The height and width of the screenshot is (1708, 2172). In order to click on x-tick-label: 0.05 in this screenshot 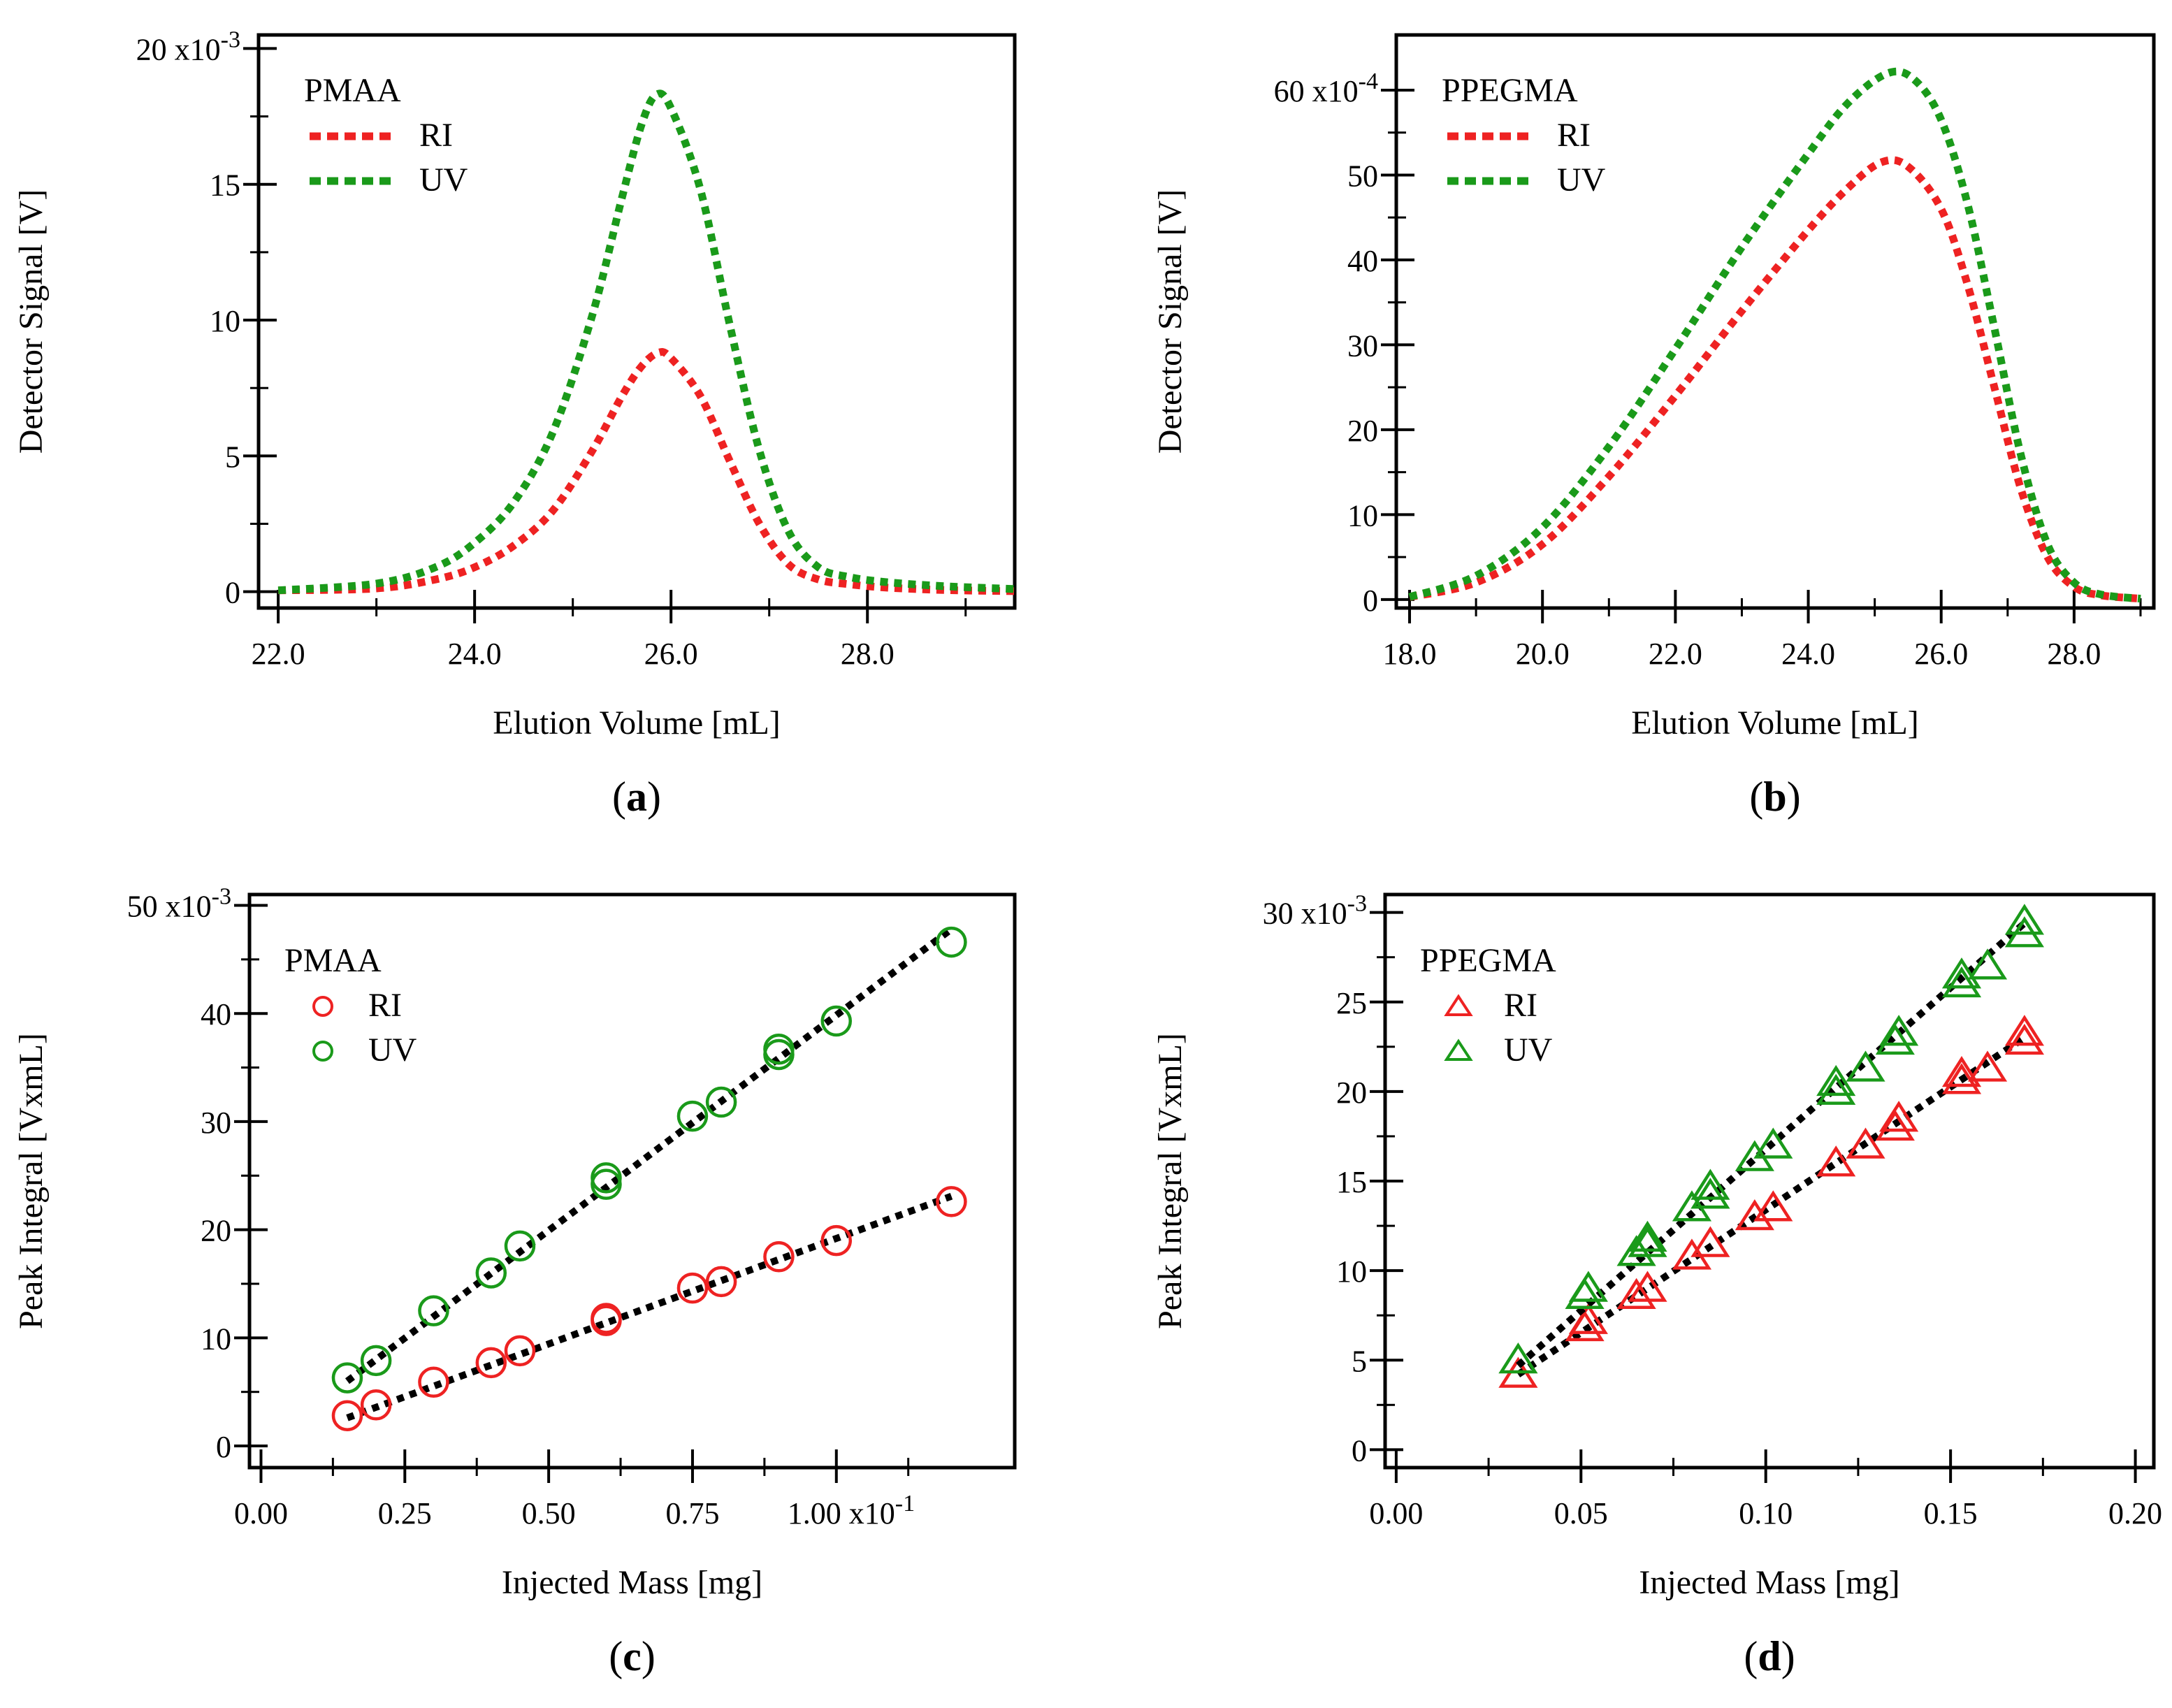, I will do `click(1581, 1513)`.